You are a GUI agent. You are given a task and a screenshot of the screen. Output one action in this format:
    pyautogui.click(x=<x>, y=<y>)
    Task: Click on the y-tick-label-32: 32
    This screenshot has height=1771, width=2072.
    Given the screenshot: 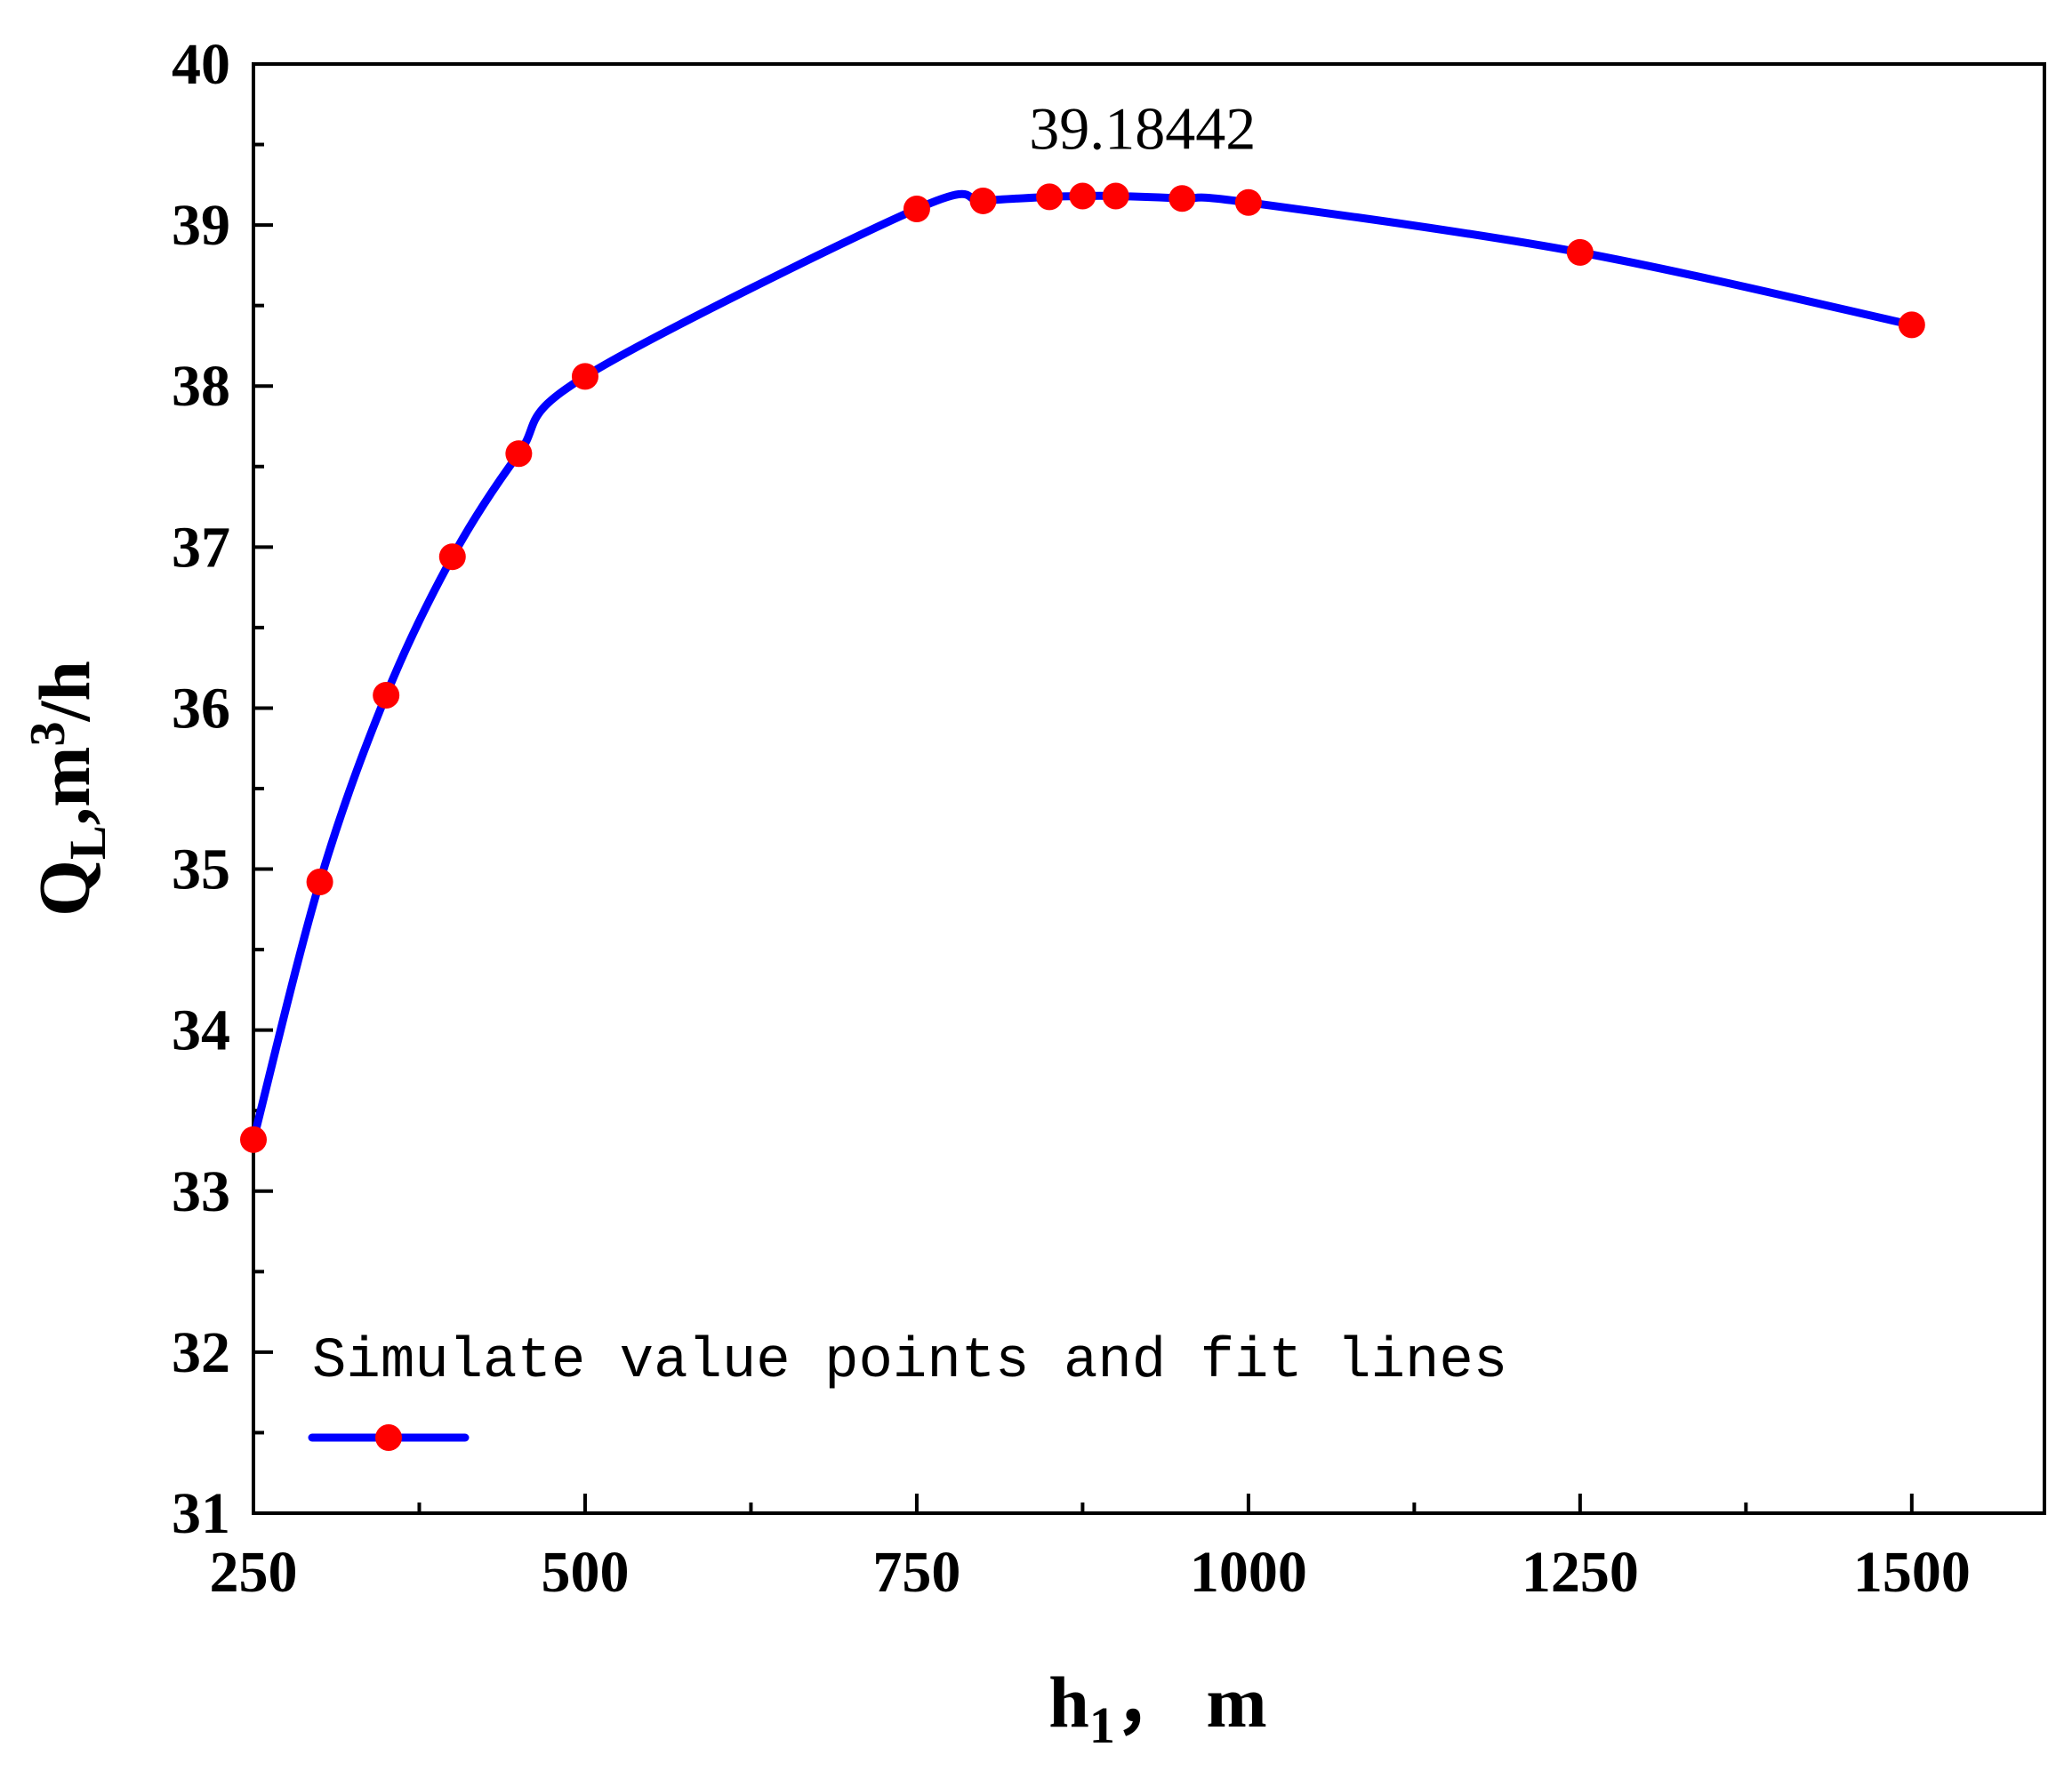 What is the action you would take?
    pyautogui.click(x=201, y=1352)
    